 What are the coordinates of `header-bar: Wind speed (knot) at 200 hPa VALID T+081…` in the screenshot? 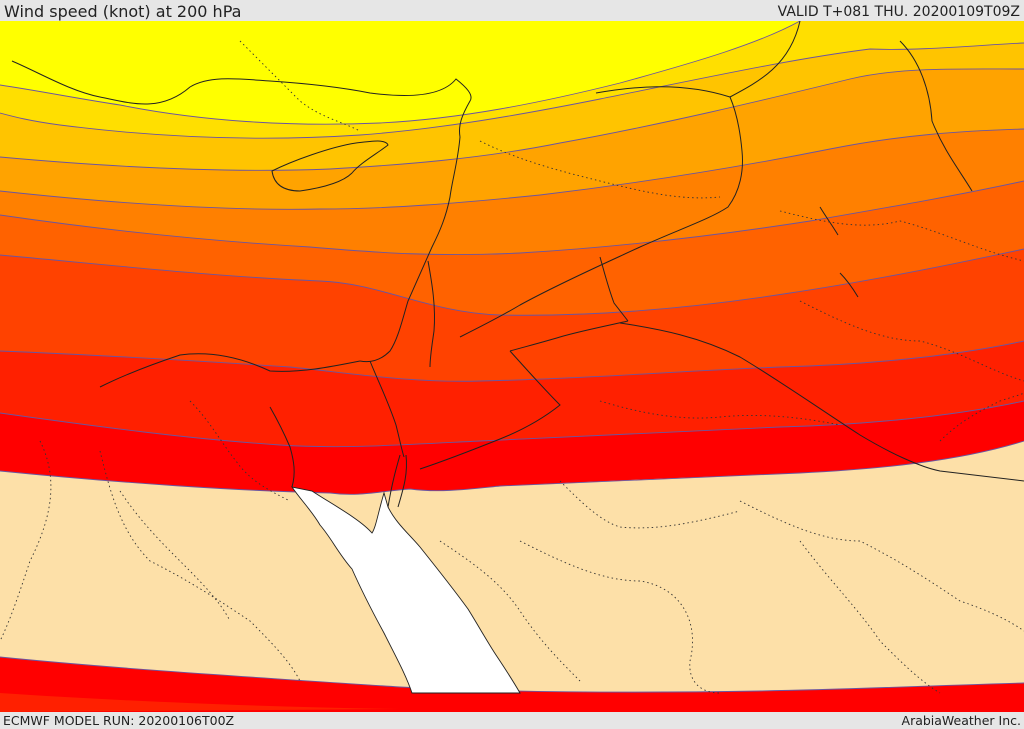 It's located at (512, 10).